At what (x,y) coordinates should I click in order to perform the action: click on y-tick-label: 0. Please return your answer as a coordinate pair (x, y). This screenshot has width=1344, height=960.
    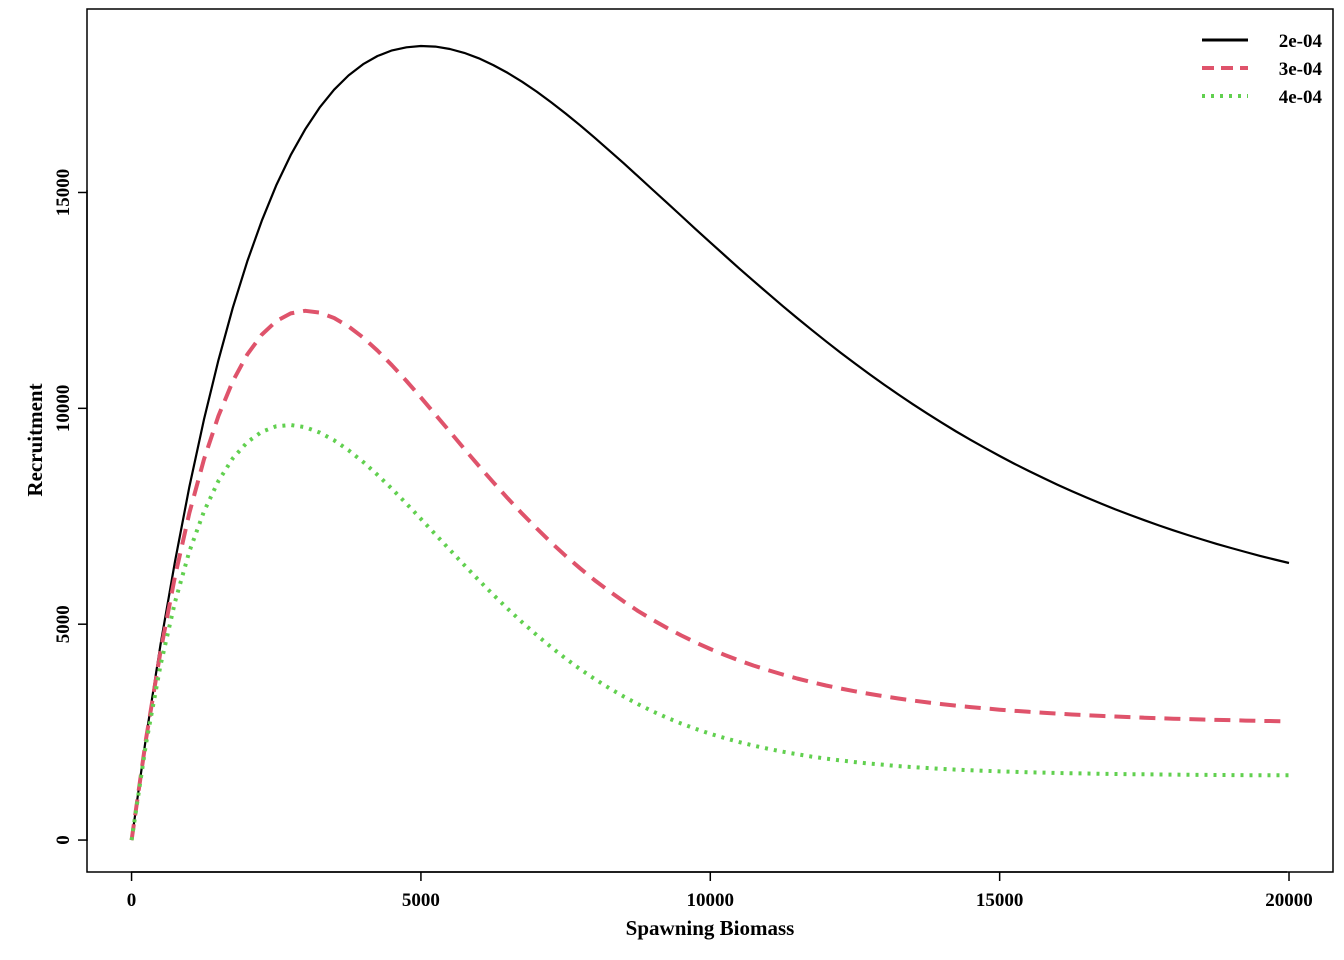
    Looking at the image, I should click on (63, 840).